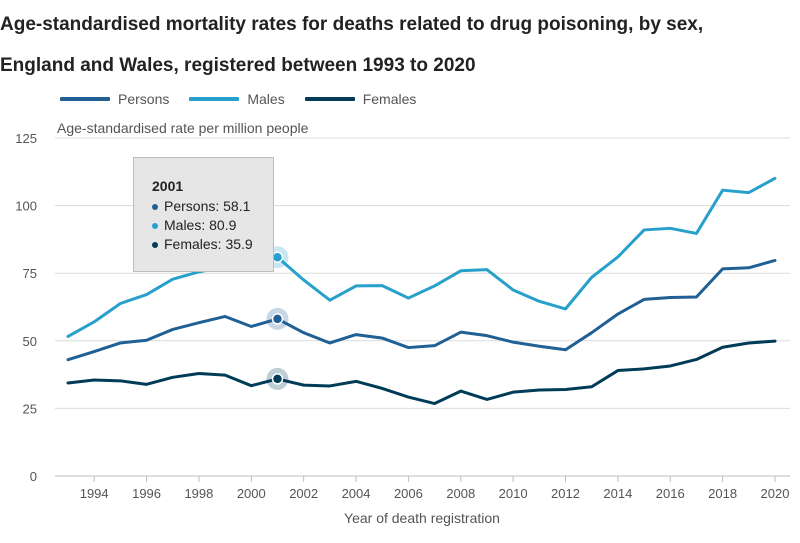 The image size is (800, 543). I want to click on tooltip-row-males: Males: 80.9, so click(212, 225).